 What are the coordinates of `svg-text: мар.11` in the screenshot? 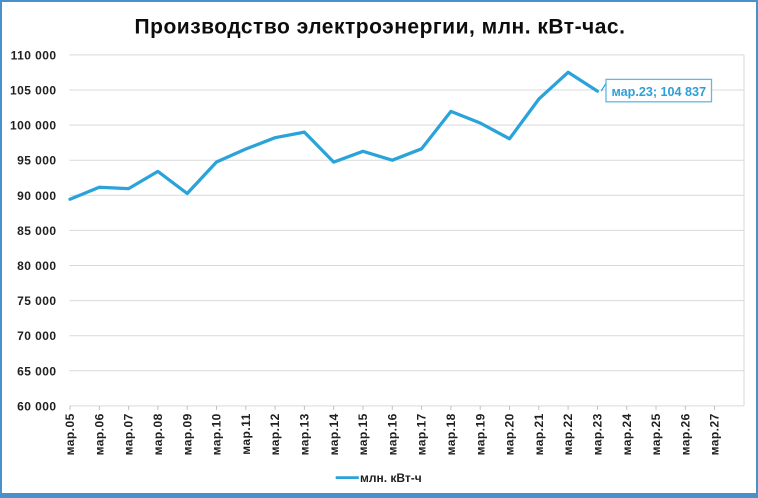 It's located at (246, 433).